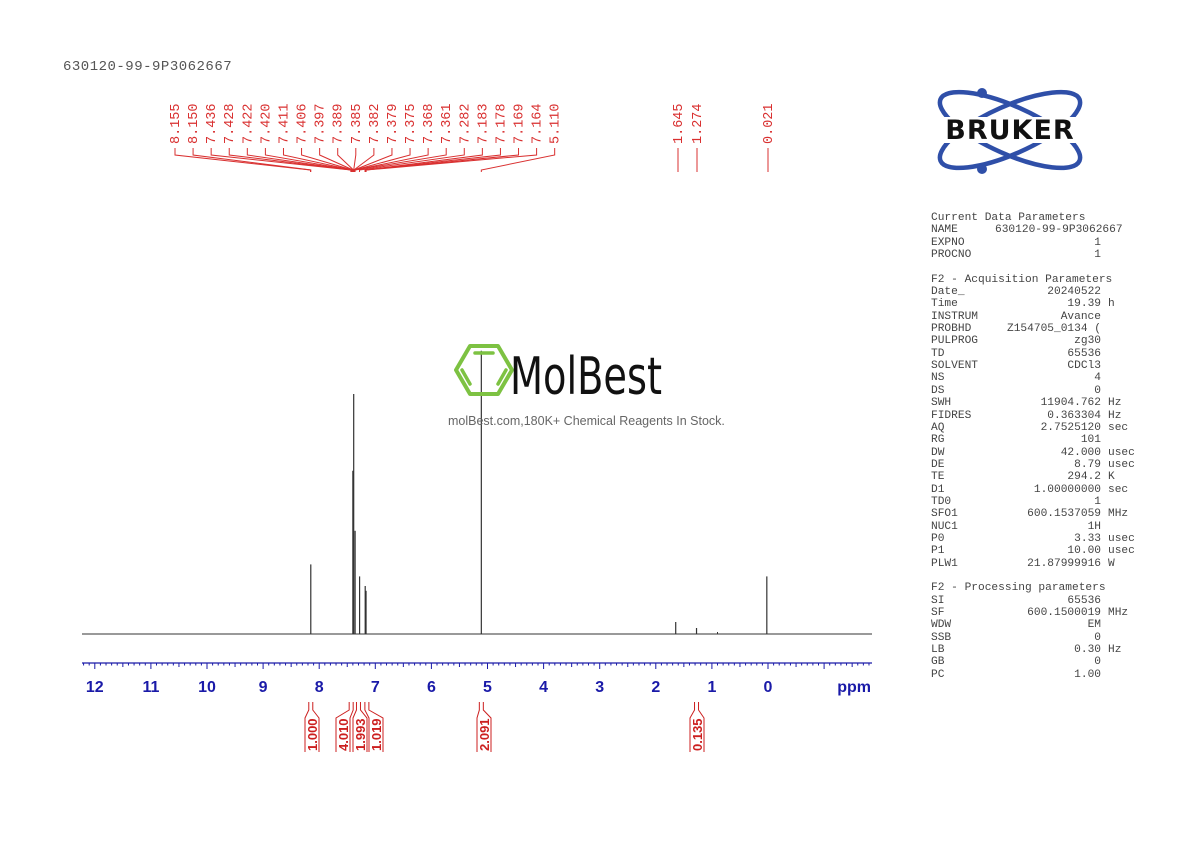 Image resolution: width=1190 pixels, height=842 pixels. What do you see at coordinates (1033, 255) in the screenshot?
I see `param-row-procno: PROCNO 1` at bounding box center [1033, 255].